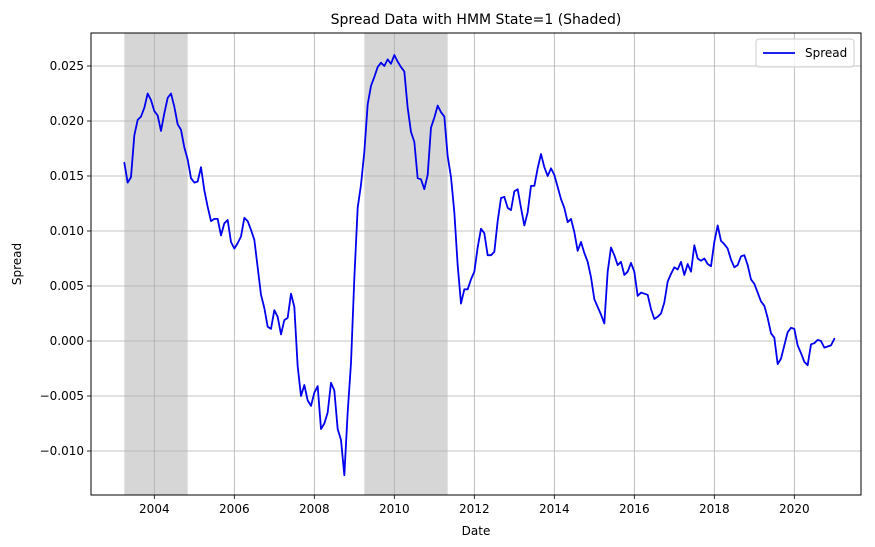  I want to click on x-tick-label: 2010, so click(394, 509).